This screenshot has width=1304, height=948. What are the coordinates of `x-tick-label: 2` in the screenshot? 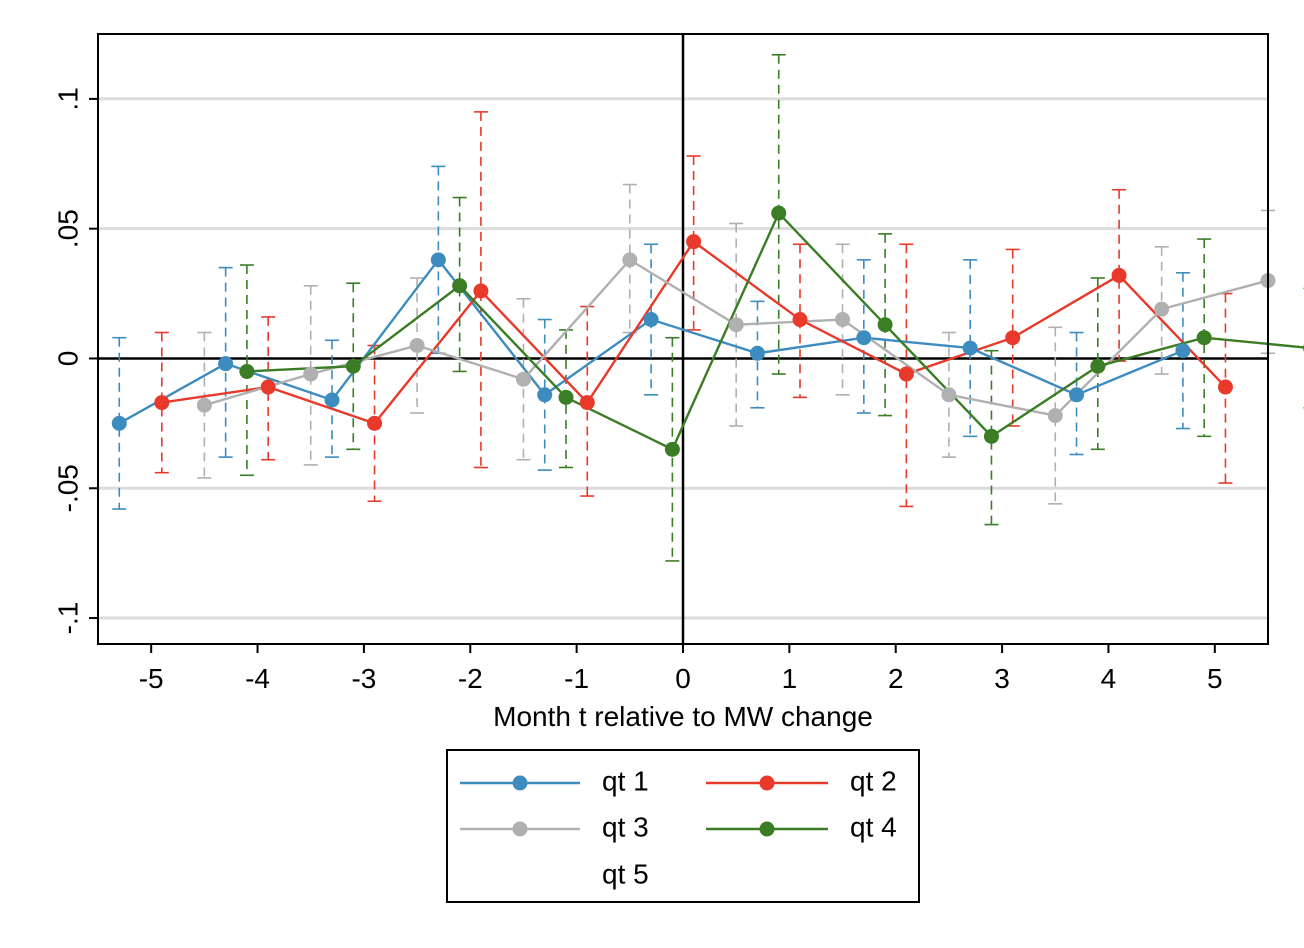 It's located at (896, 678).